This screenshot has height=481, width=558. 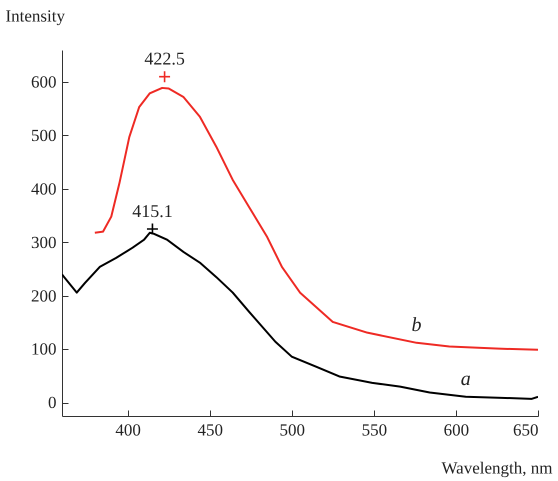 What do you see at coordinates (43, 135) in the screenshot?
I see `y-tick-label: 500` at bounding box center [43, 135].